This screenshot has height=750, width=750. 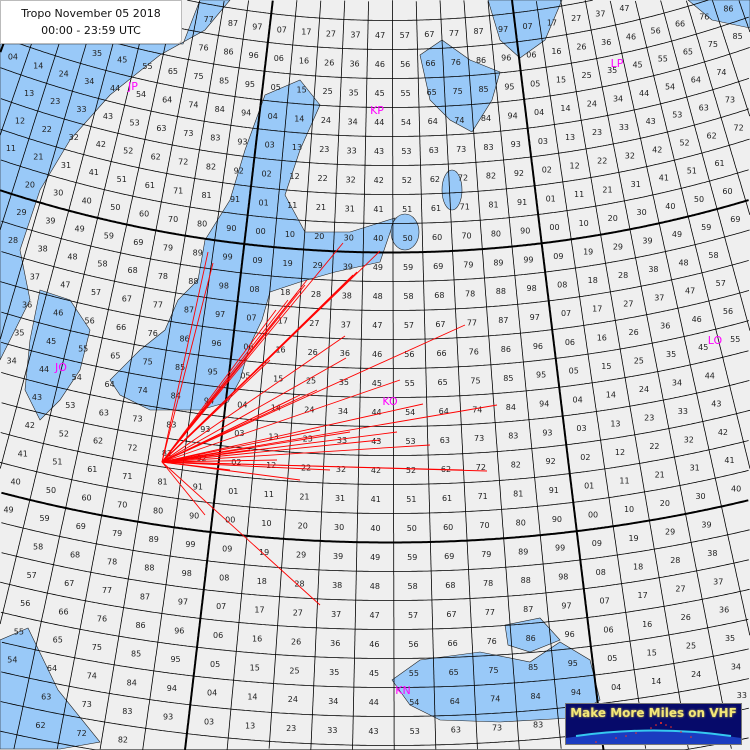 I want to click on grid-square-label: 71, so click(x=465, y=207).